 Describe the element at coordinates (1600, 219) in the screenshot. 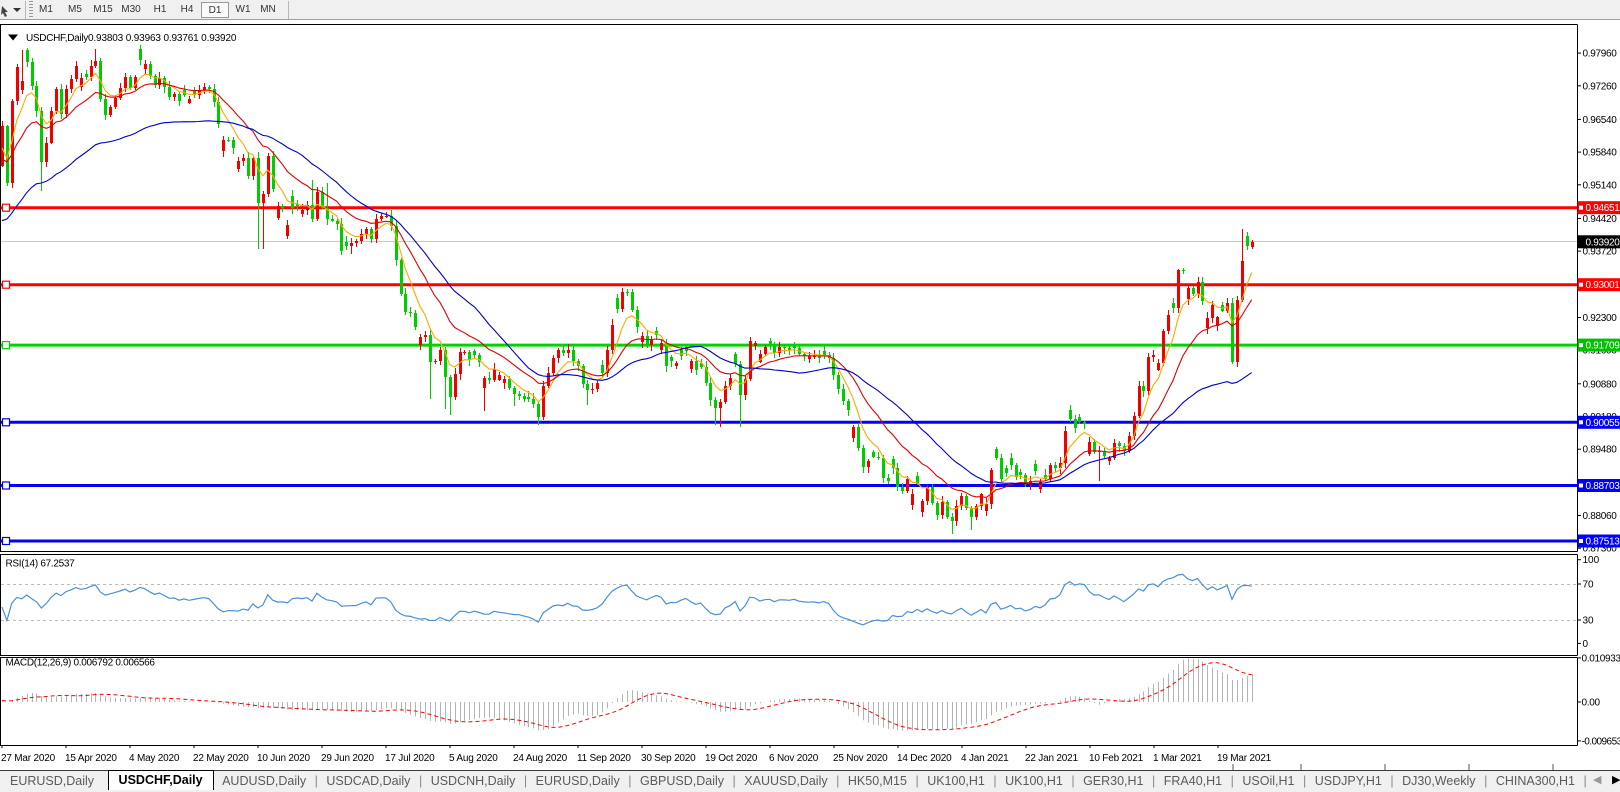

I see `svg-text: 0.94420` at that location.